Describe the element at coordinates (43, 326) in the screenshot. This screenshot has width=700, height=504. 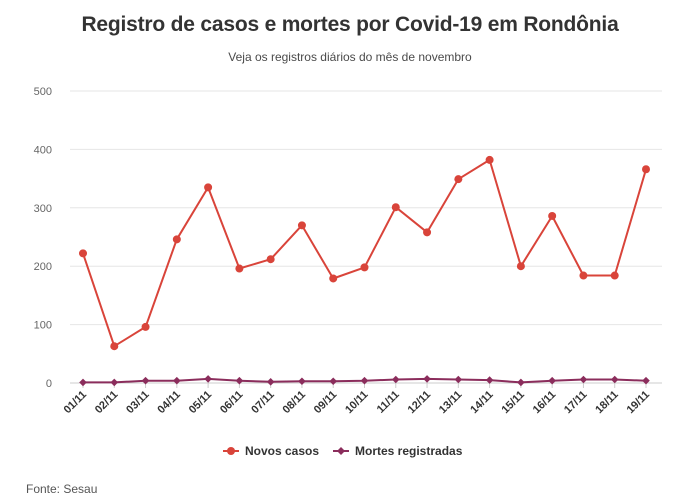
I see `y-tick-label: 100` at that location.